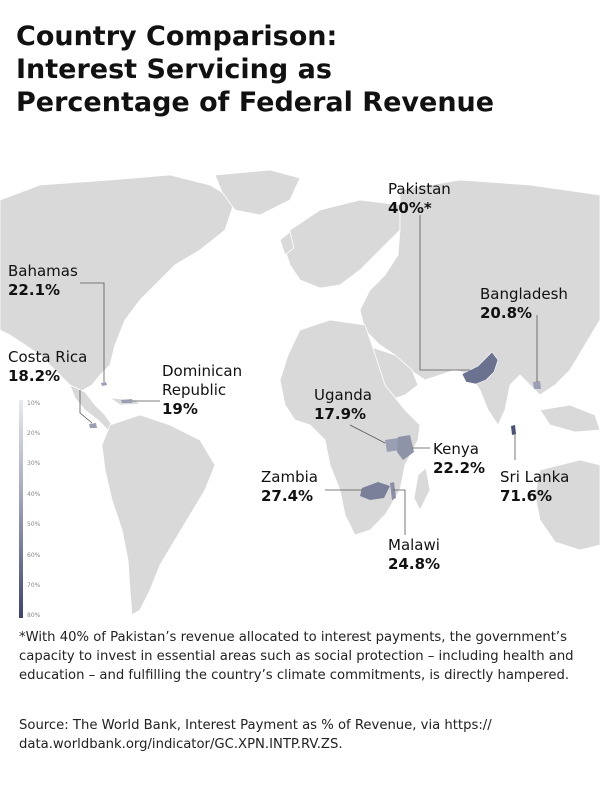 The width and height of the screenshot is (600, 787). I want to click on label-sri-lanka: Sri Lanka 71.6%, so click(534, 487).